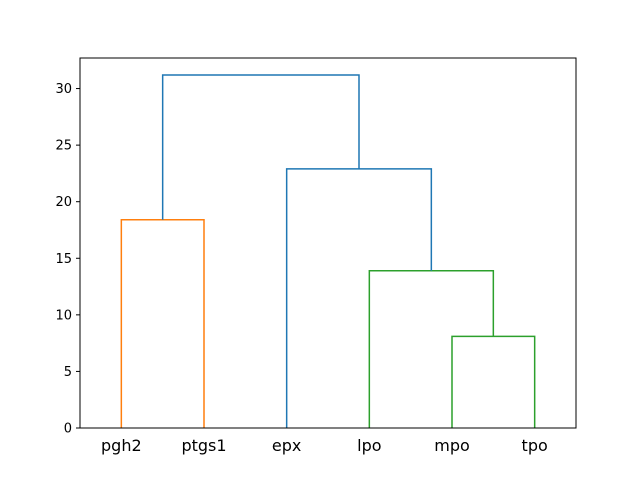 This screenshot has width=640, height=480. I want to click on y-axis: 0 5 10 15 20 25 30, so click(67, 259).